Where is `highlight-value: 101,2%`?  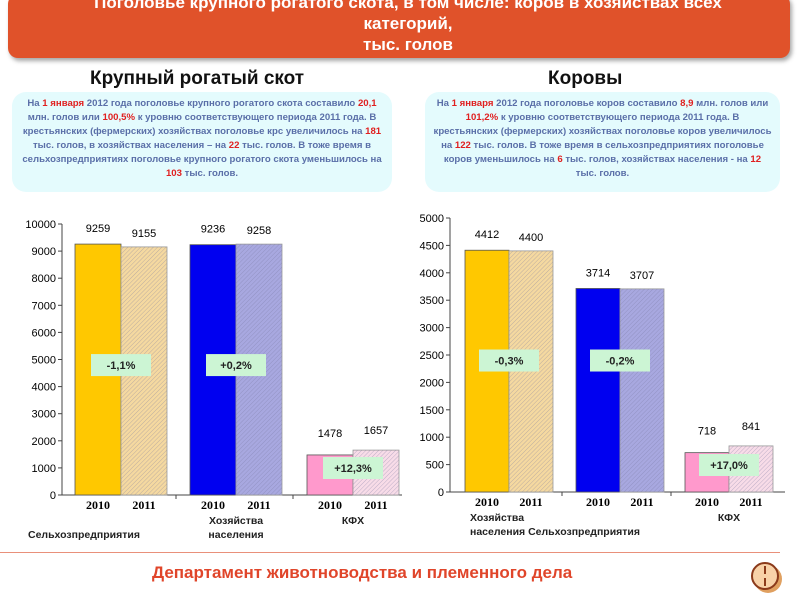 highlight-value: 101,2% is located at coordinates (482, 117).